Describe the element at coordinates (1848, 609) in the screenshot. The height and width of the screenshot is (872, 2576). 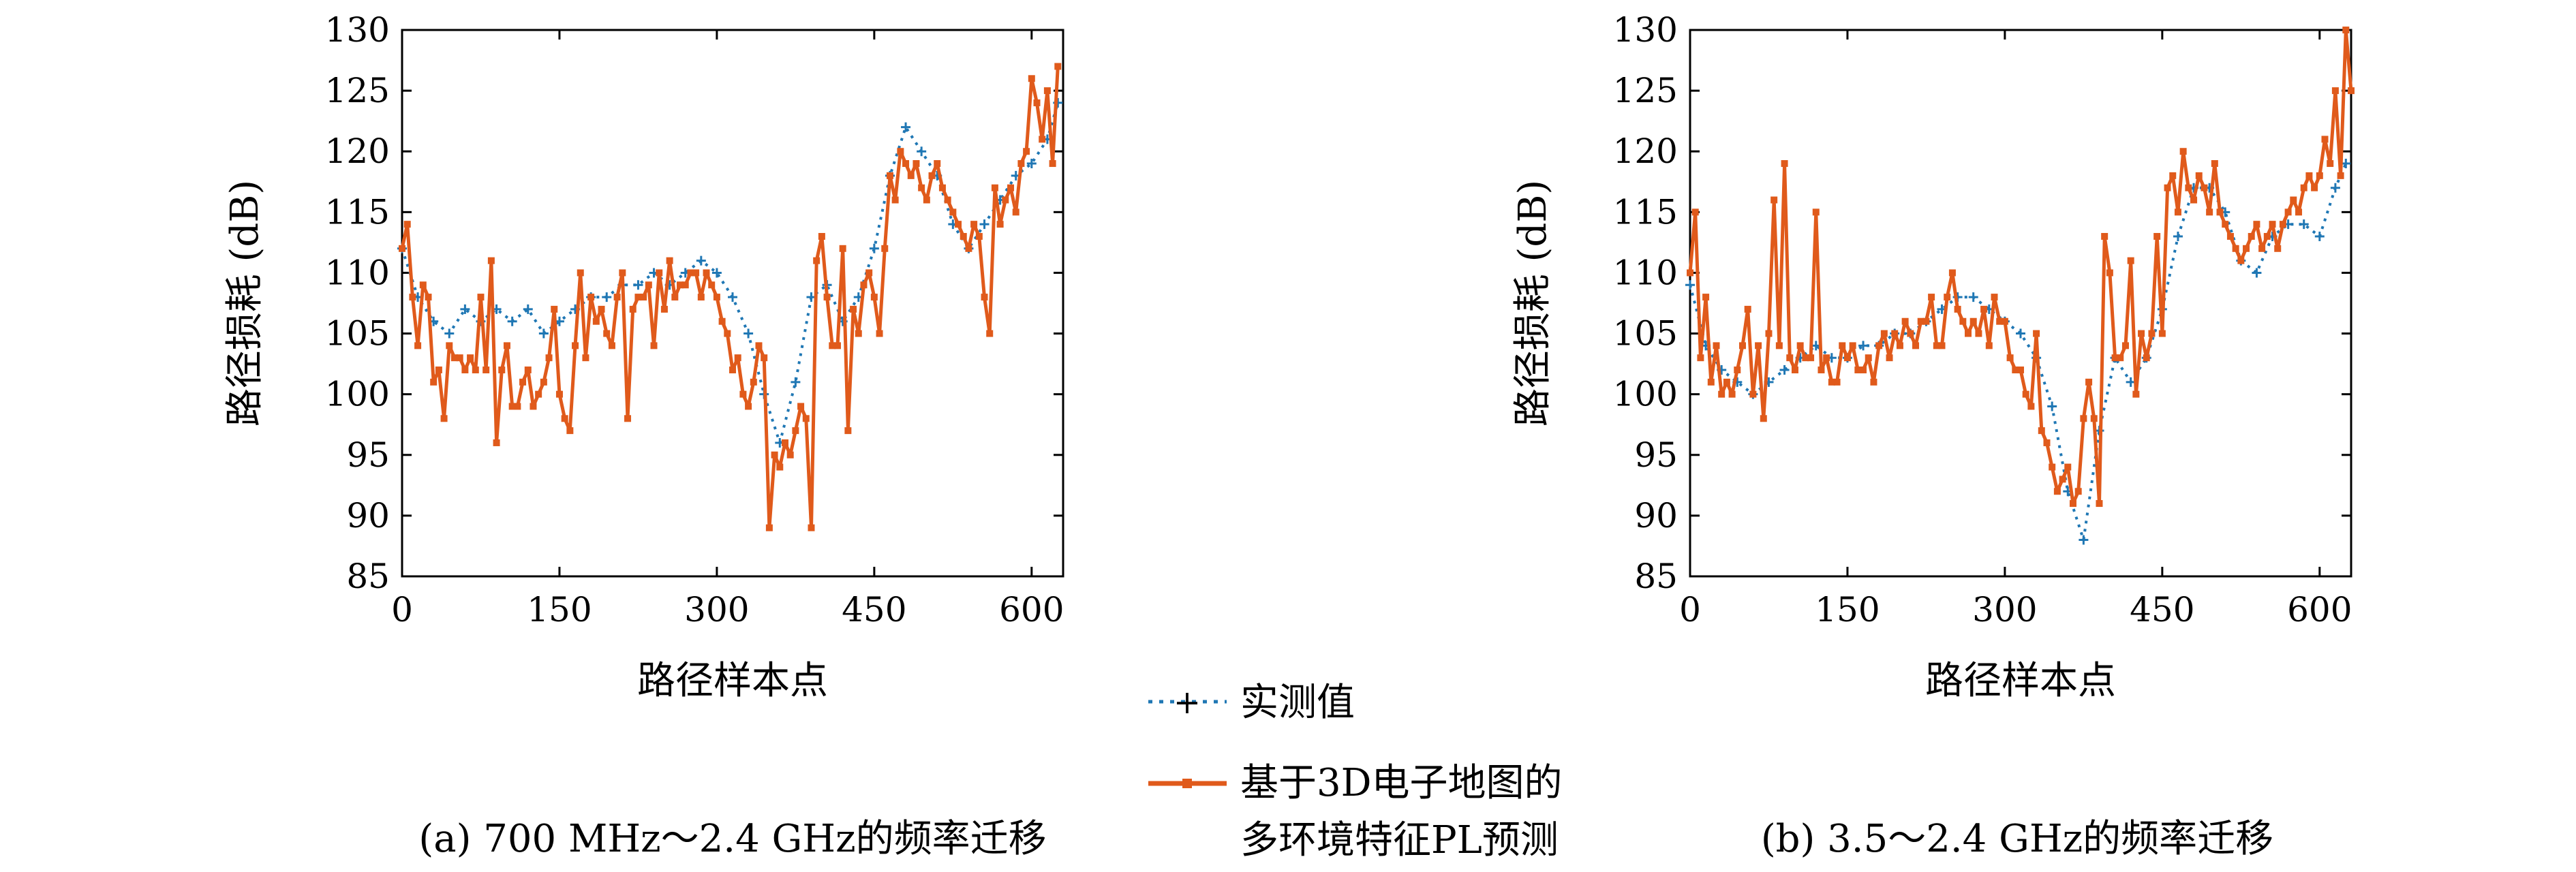
I see `x-tick-label: 150` at that location.